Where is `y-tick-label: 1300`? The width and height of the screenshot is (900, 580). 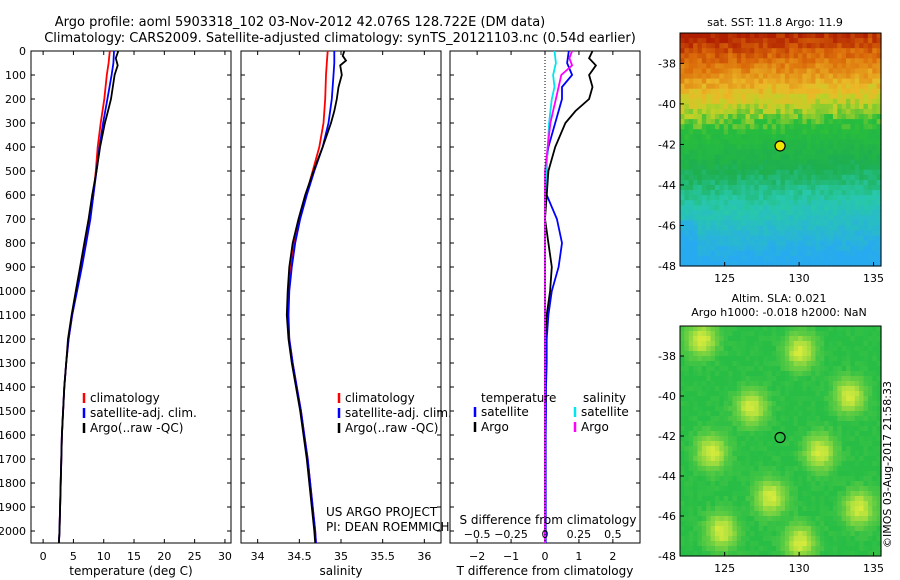
y-tick-label: 1300 is located at coordinates (13, 363).